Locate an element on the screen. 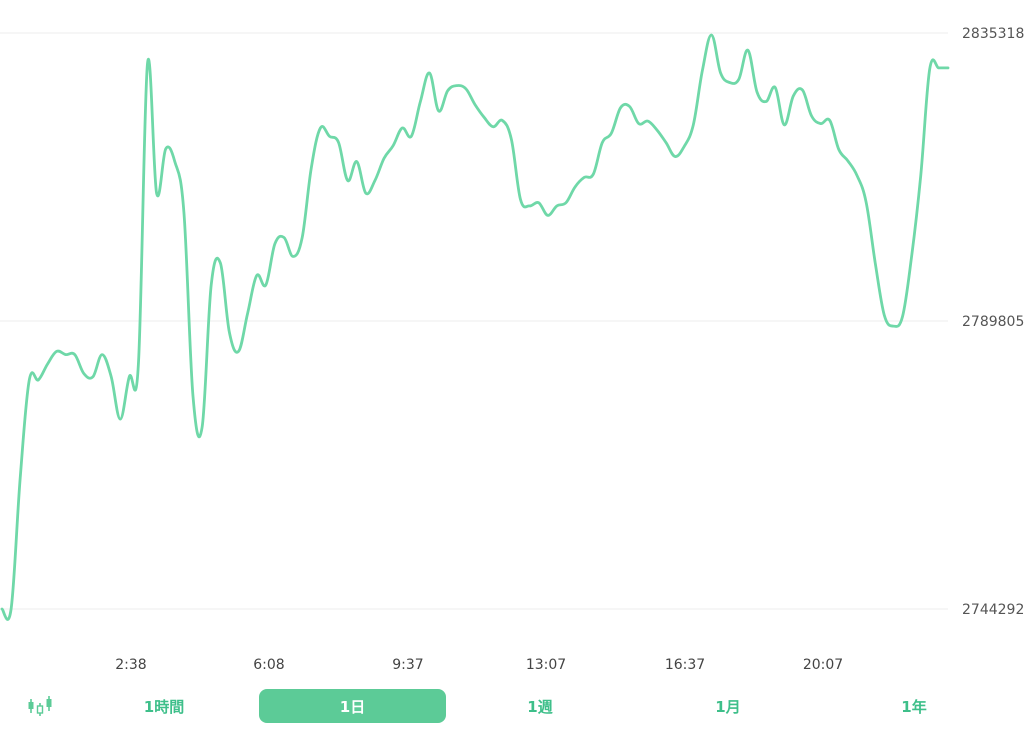 This screenshot has height=737, width=1024. time-range-toolbar: 1時間 1日 1週 1月 1年 is located at coordinates (512, 707).